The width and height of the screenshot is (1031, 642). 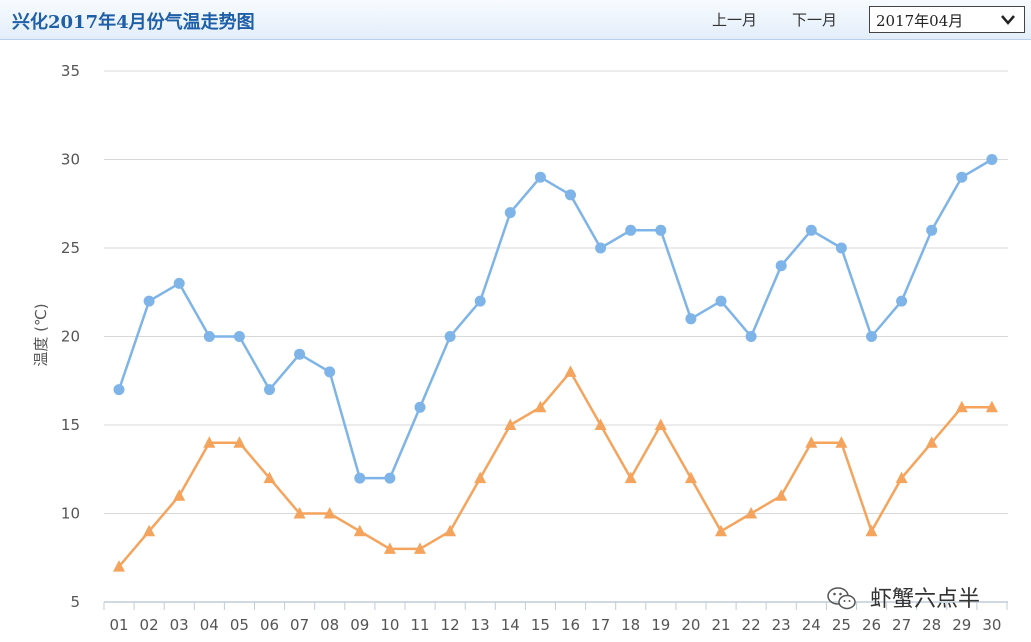 I want to click on y-axis-label: 温度 (℃), so click(x=41, y=334).